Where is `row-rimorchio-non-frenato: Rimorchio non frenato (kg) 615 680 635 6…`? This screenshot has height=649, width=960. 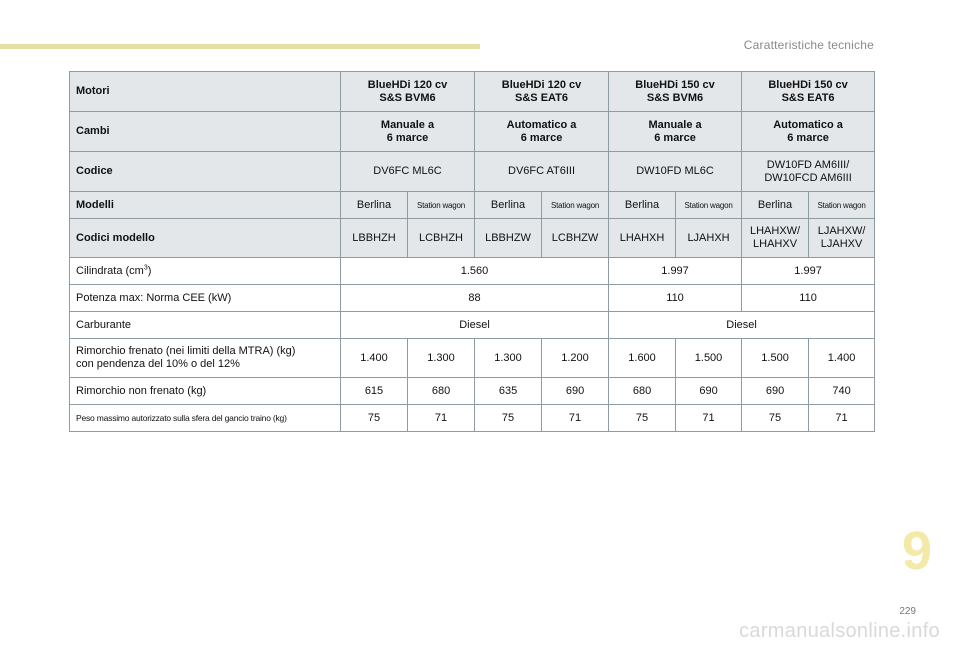 row-rimorchio-non-frenato: Rimorchio non frenato (kg) 615 680 635 6… is located at coordinates (472, 391).